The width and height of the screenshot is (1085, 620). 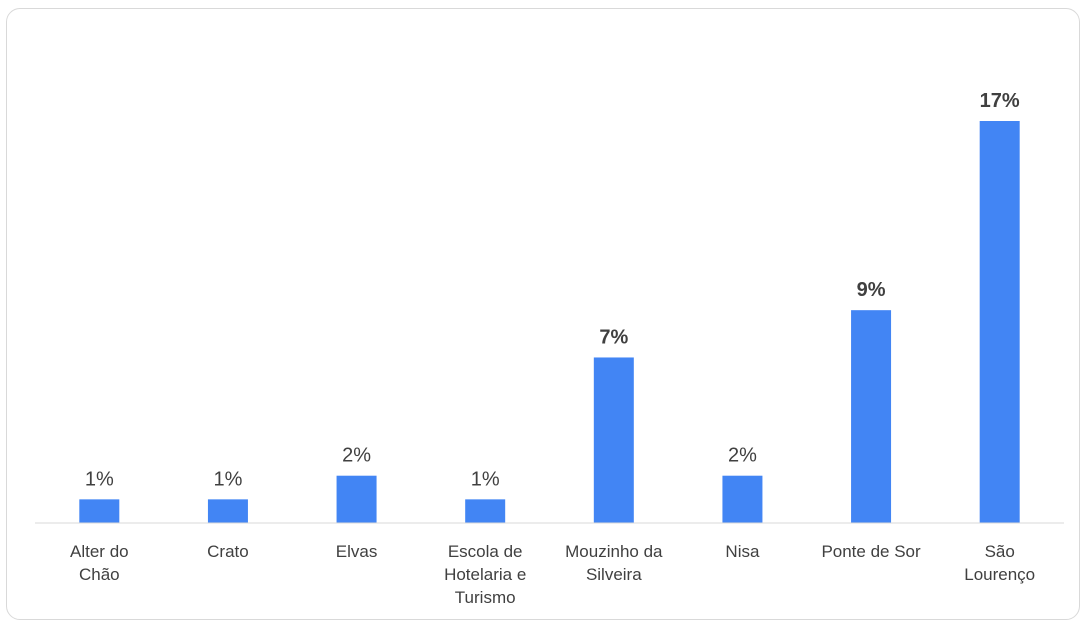 I want to click on category-label-line: Chão, so click(x=99, y=574).